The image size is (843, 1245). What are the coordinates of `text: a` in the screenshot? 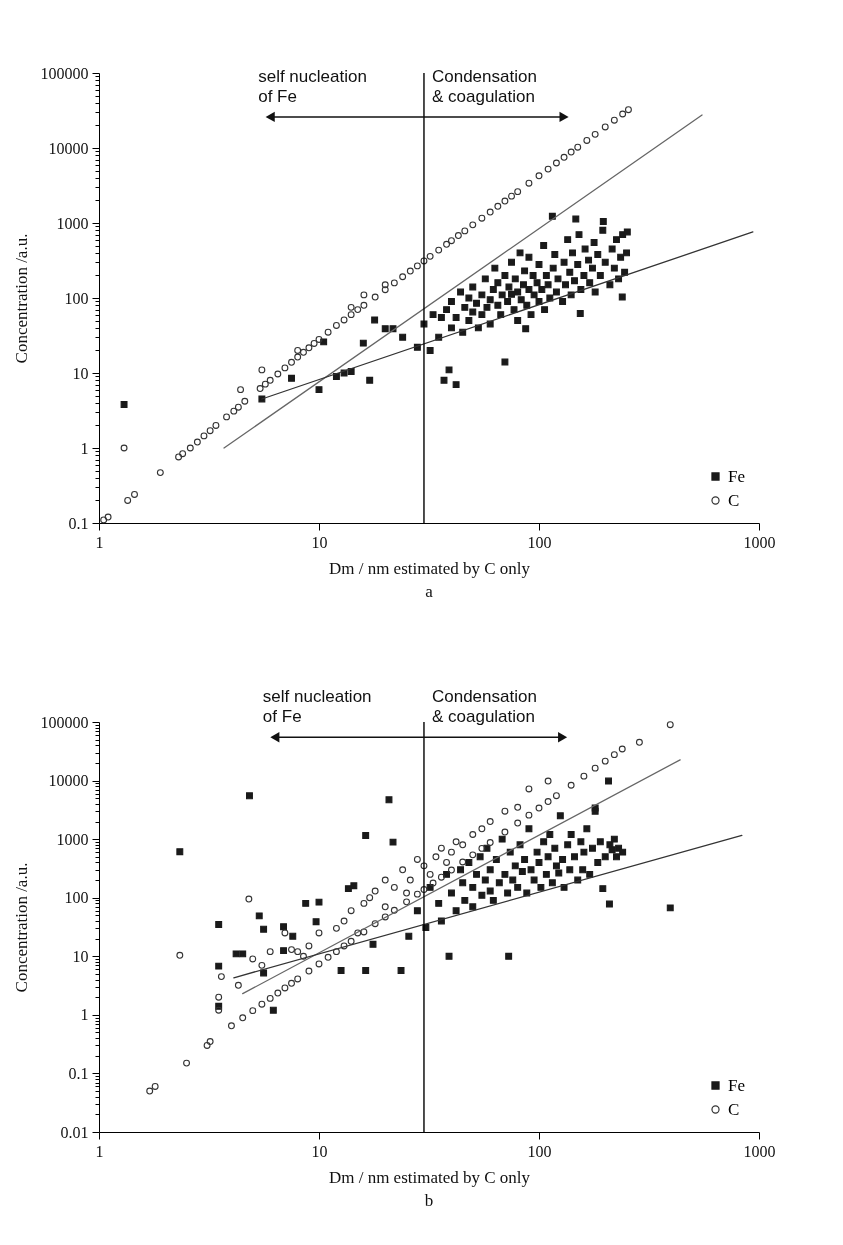 It's located at (429, 591).